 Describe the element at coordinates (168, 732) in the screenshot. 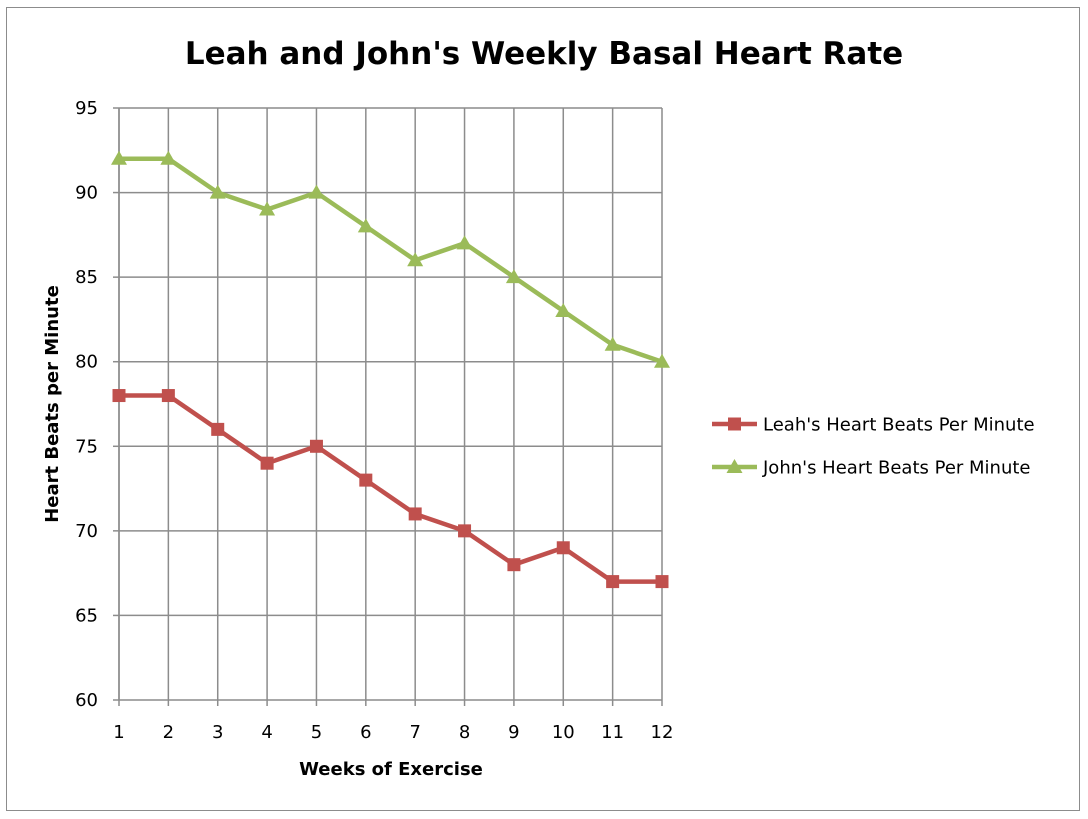

I see `x-tick-label: 2` at that location.